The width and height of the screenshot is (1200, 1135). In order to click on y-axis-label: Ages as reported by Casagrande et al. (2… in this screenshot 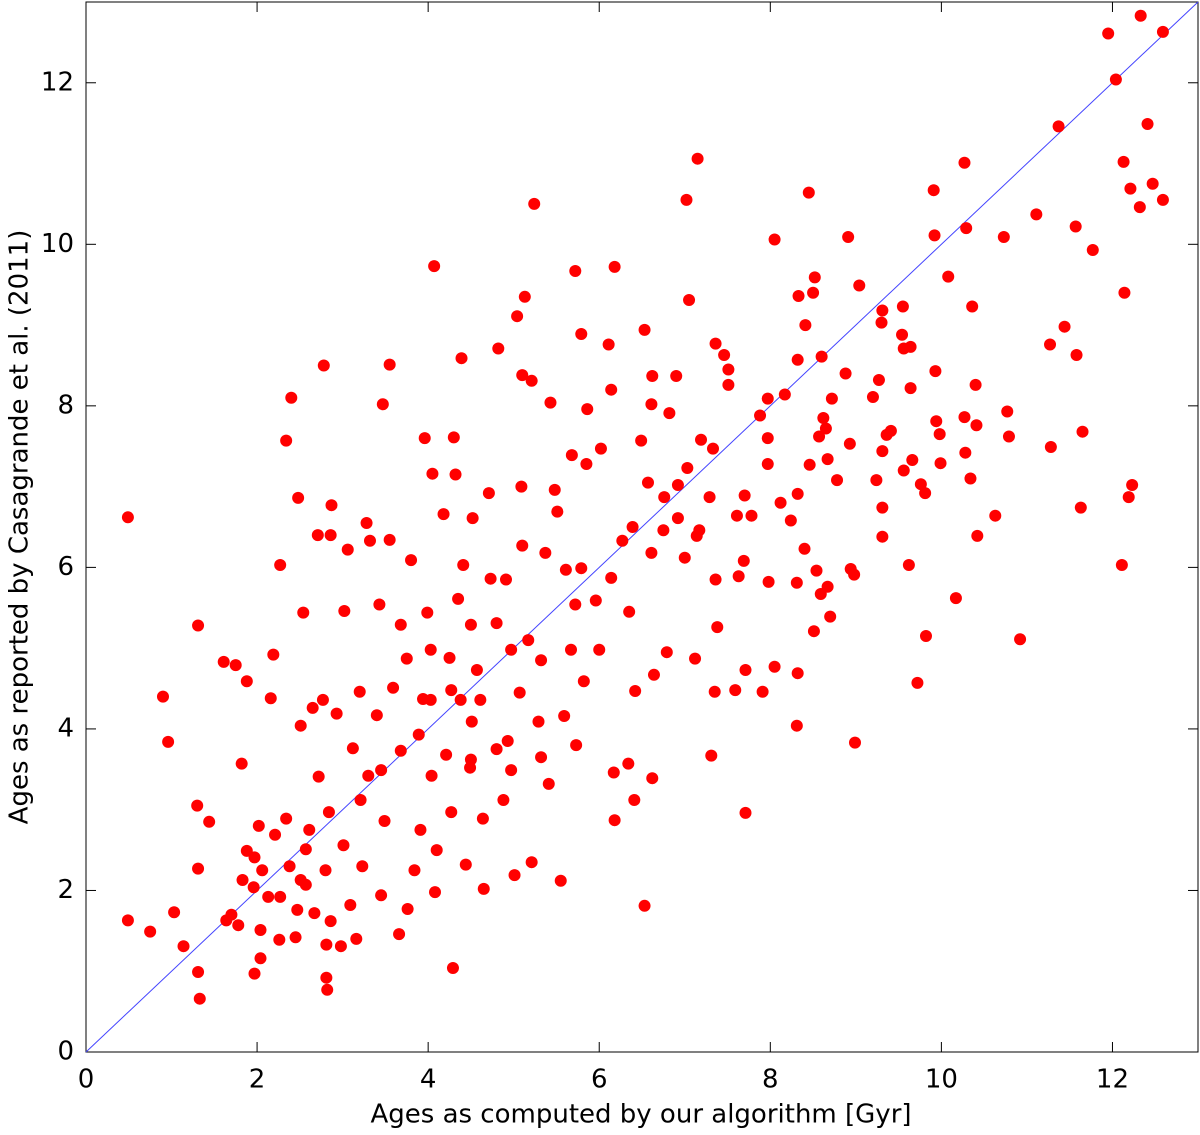, I will do `click(20, 527)`.